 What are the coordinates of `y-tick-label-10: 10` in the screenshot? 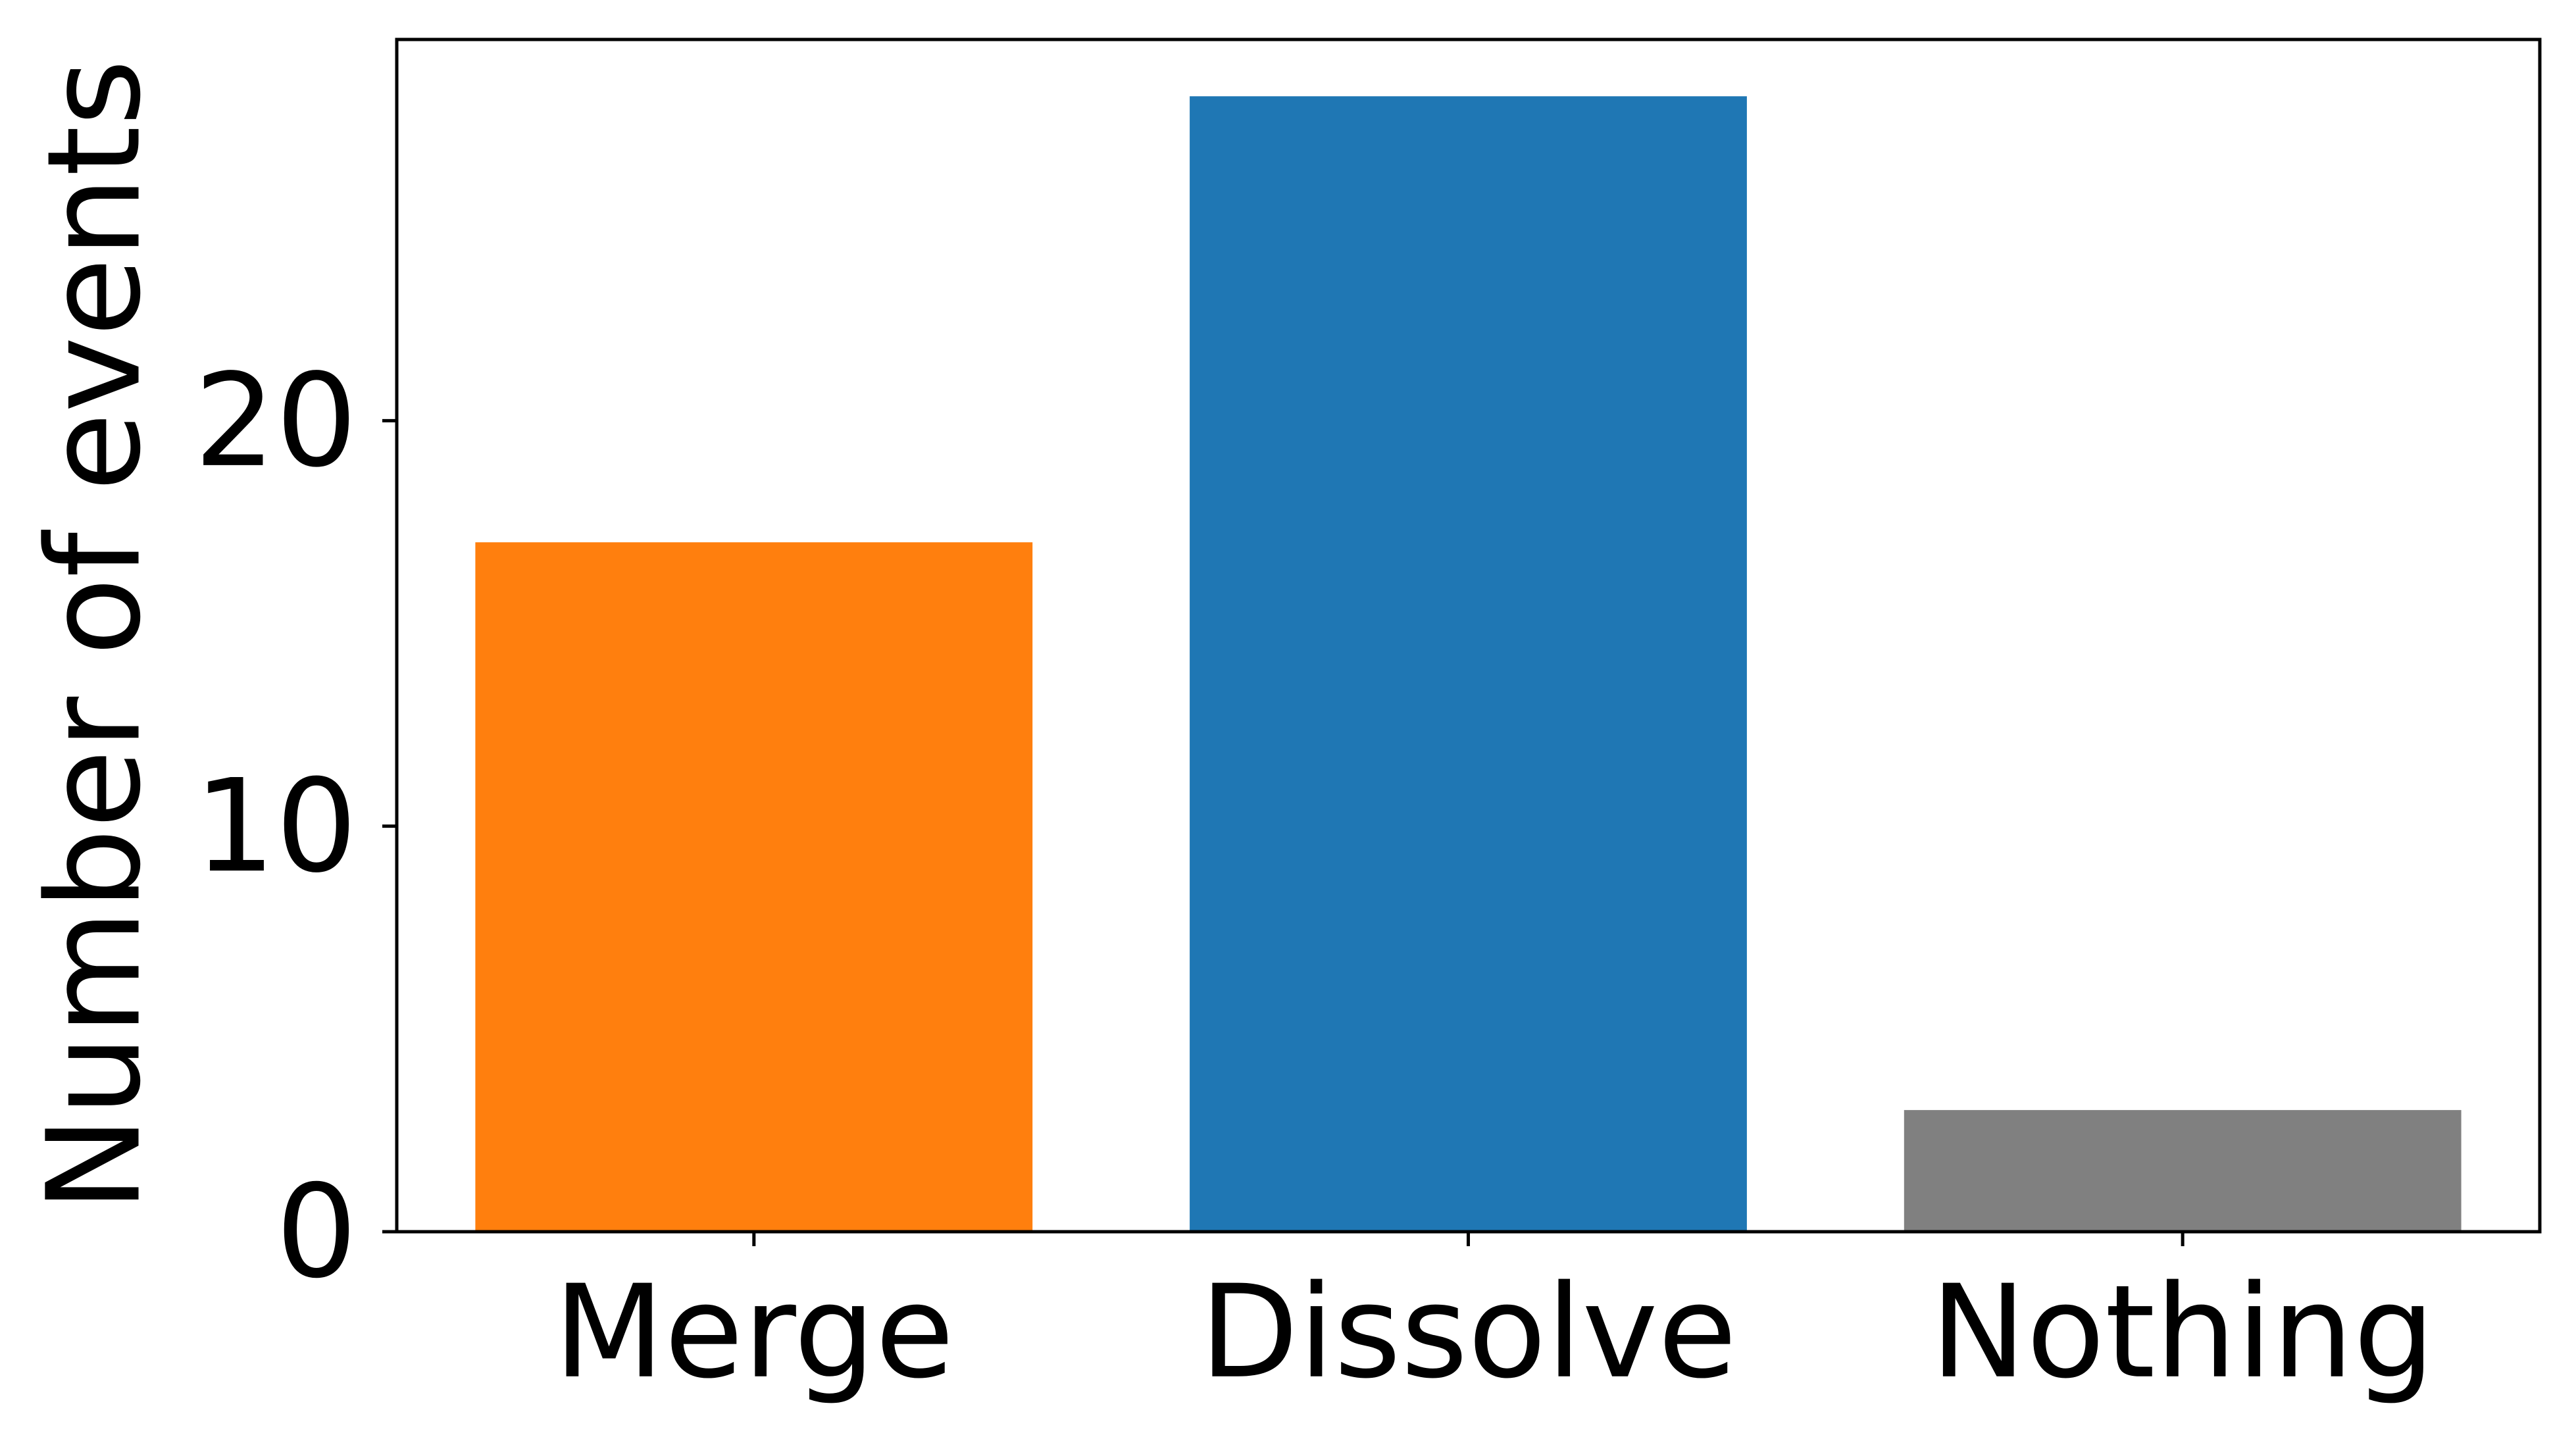 It's located at (275, 826).